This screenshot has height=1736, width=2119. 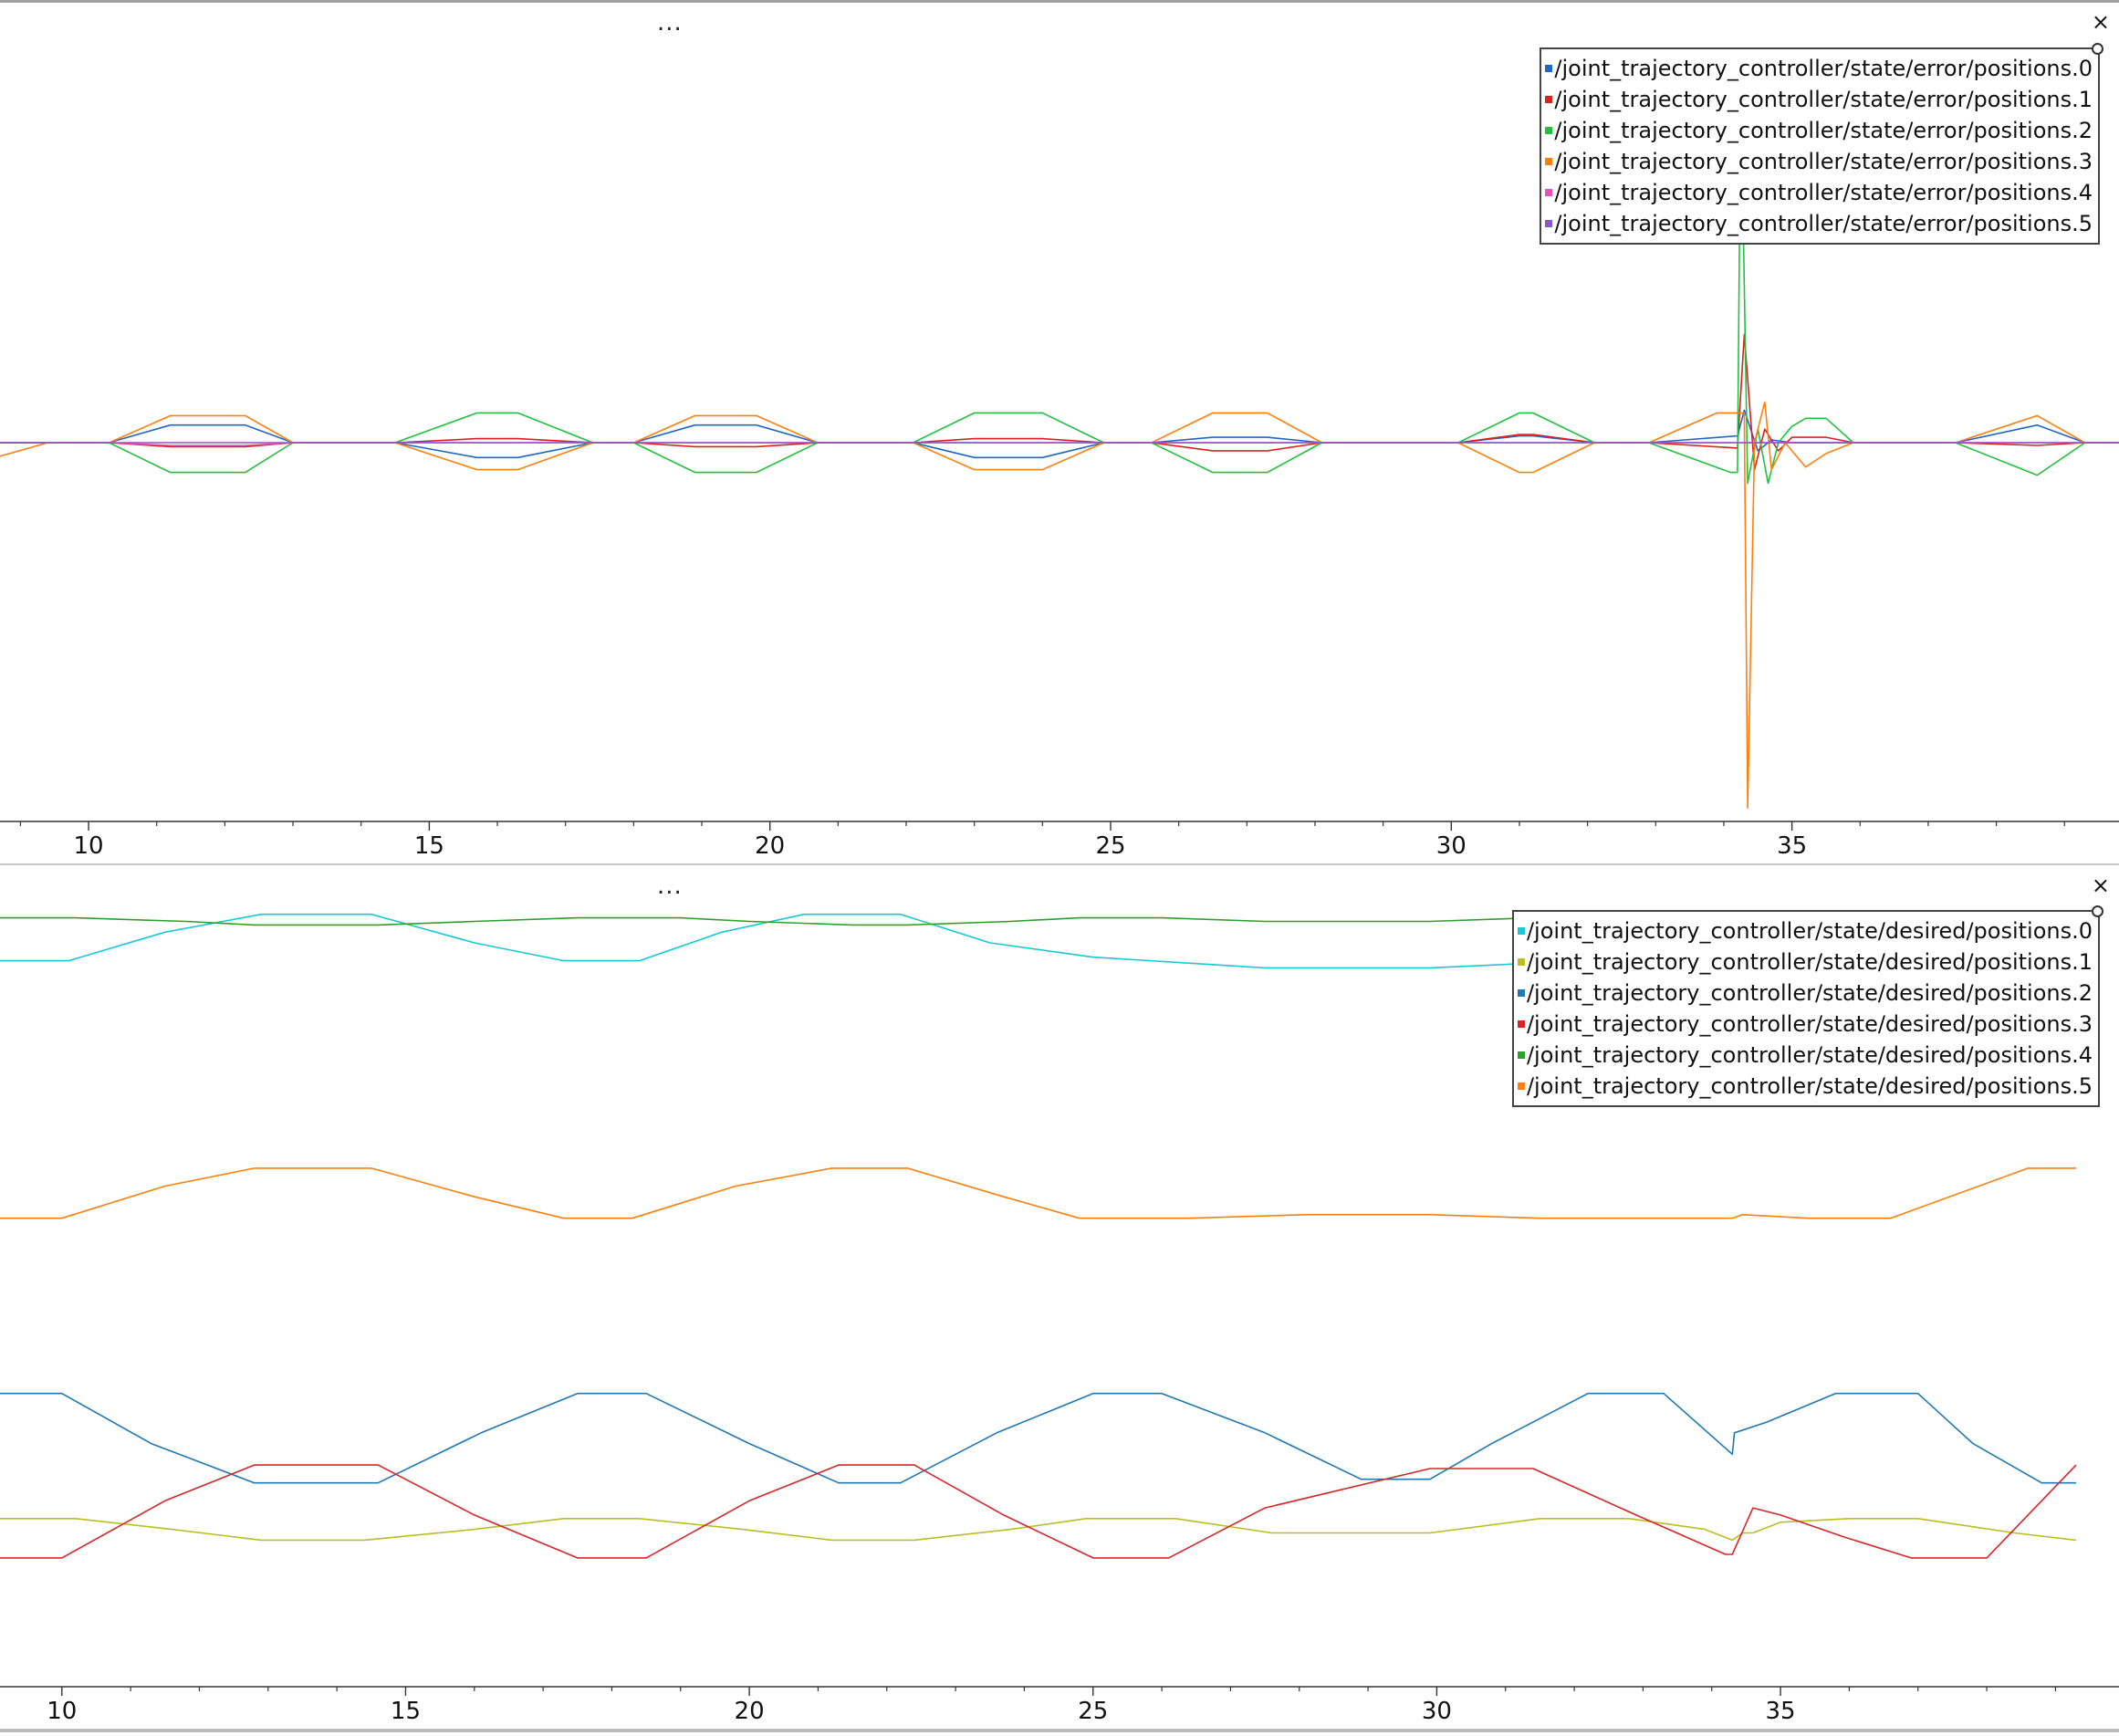 I want to click on panel-top-border, so click(x=1059, y=1).